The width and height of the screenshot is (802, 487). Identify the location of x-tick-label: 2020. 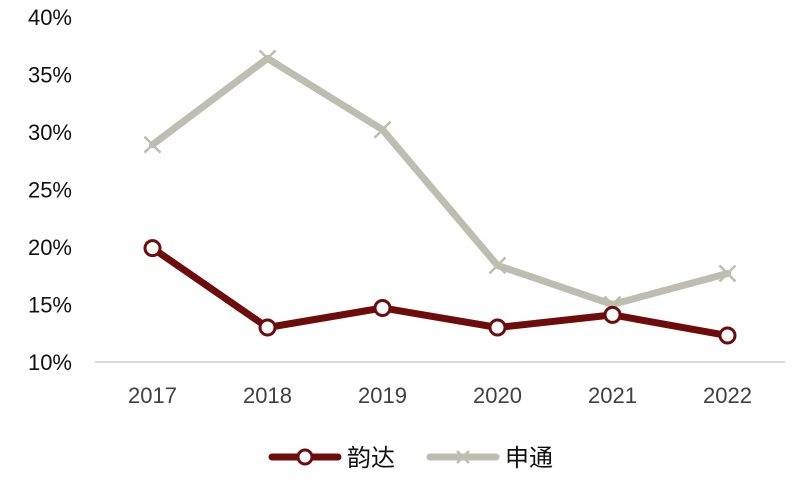
(497, 395).